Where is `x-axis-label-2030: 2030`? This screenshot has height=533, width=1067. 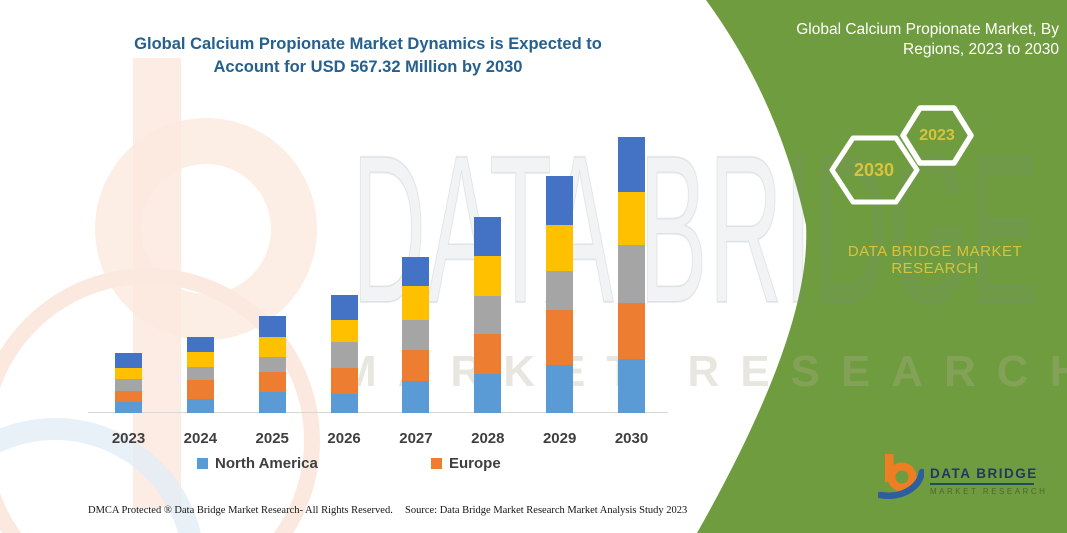 x-axis-label-2030: 2030 is located at coordinates (631, 438).